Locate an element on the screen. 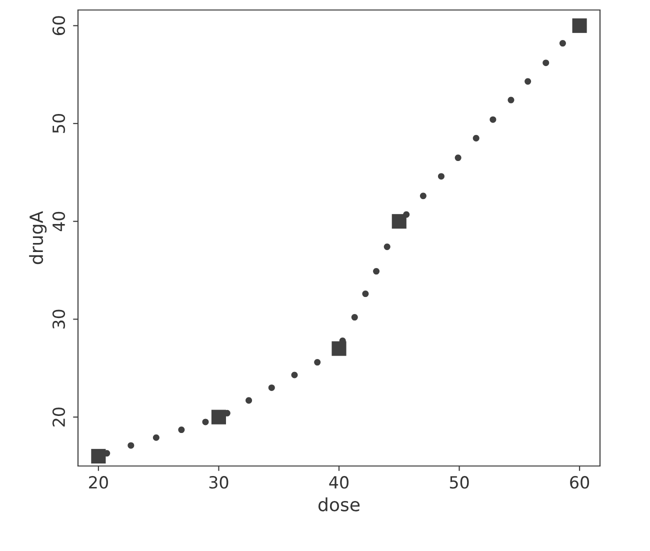 The height and width of the screenshot is (551, 650). y-tick-label: 60 is located at coordinates (59, 26).